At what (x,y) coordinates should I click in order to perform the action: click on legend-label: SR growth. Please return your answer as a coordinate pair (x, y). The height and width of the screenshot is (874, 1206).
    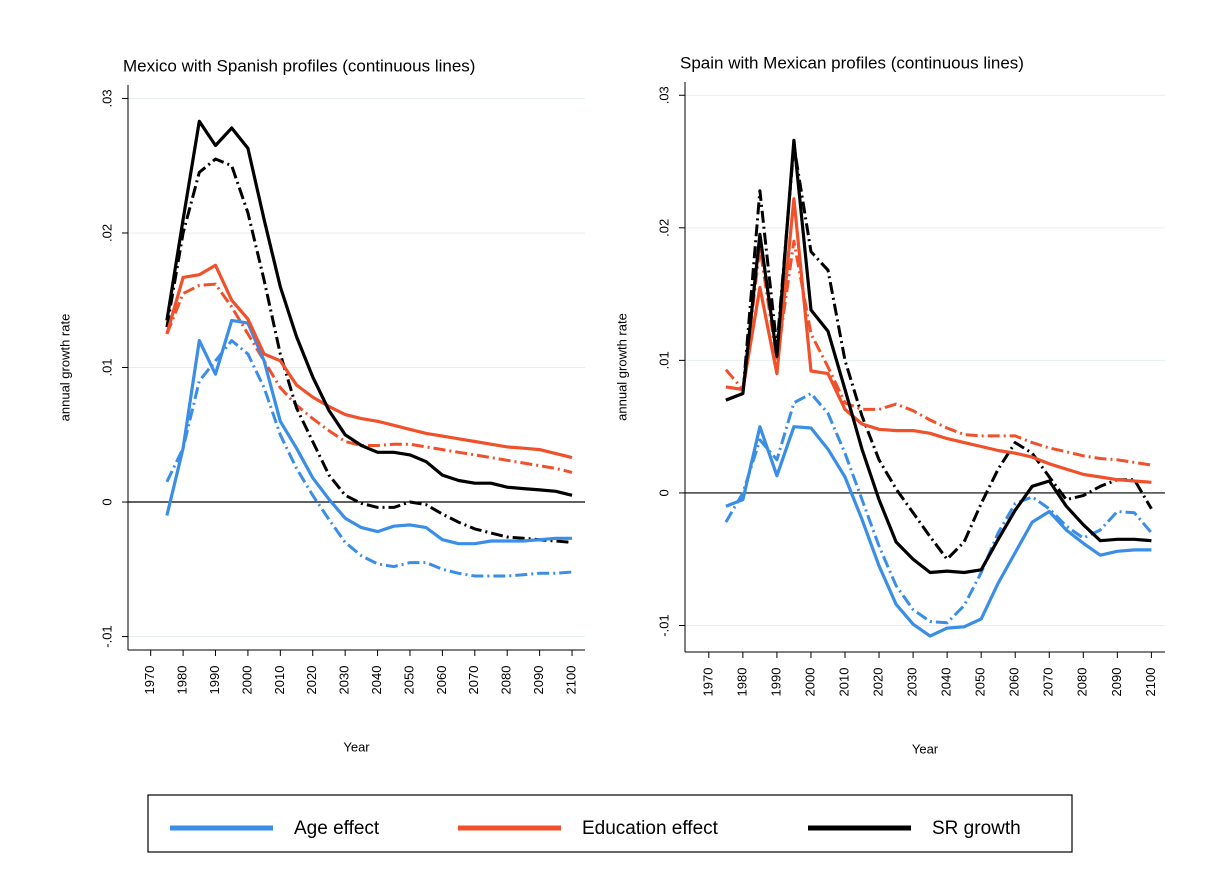
    Looking at the image, I should click on (976, 828).